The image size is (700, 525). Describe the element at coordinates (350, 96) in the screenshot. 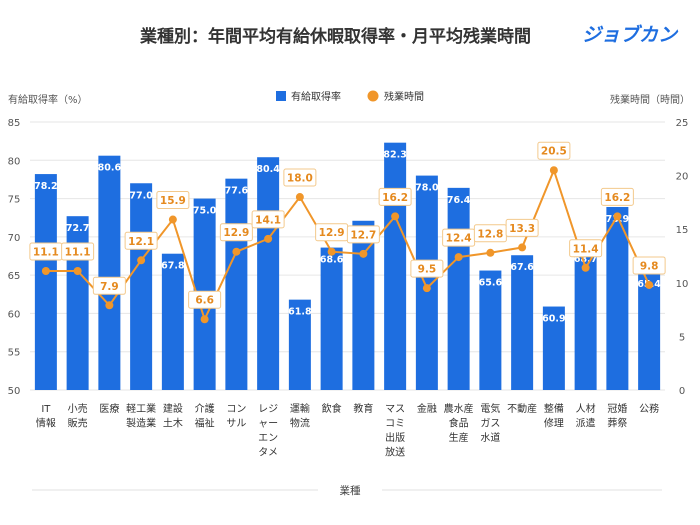

I see `legend: 有給取得率 残業時間` at that location.